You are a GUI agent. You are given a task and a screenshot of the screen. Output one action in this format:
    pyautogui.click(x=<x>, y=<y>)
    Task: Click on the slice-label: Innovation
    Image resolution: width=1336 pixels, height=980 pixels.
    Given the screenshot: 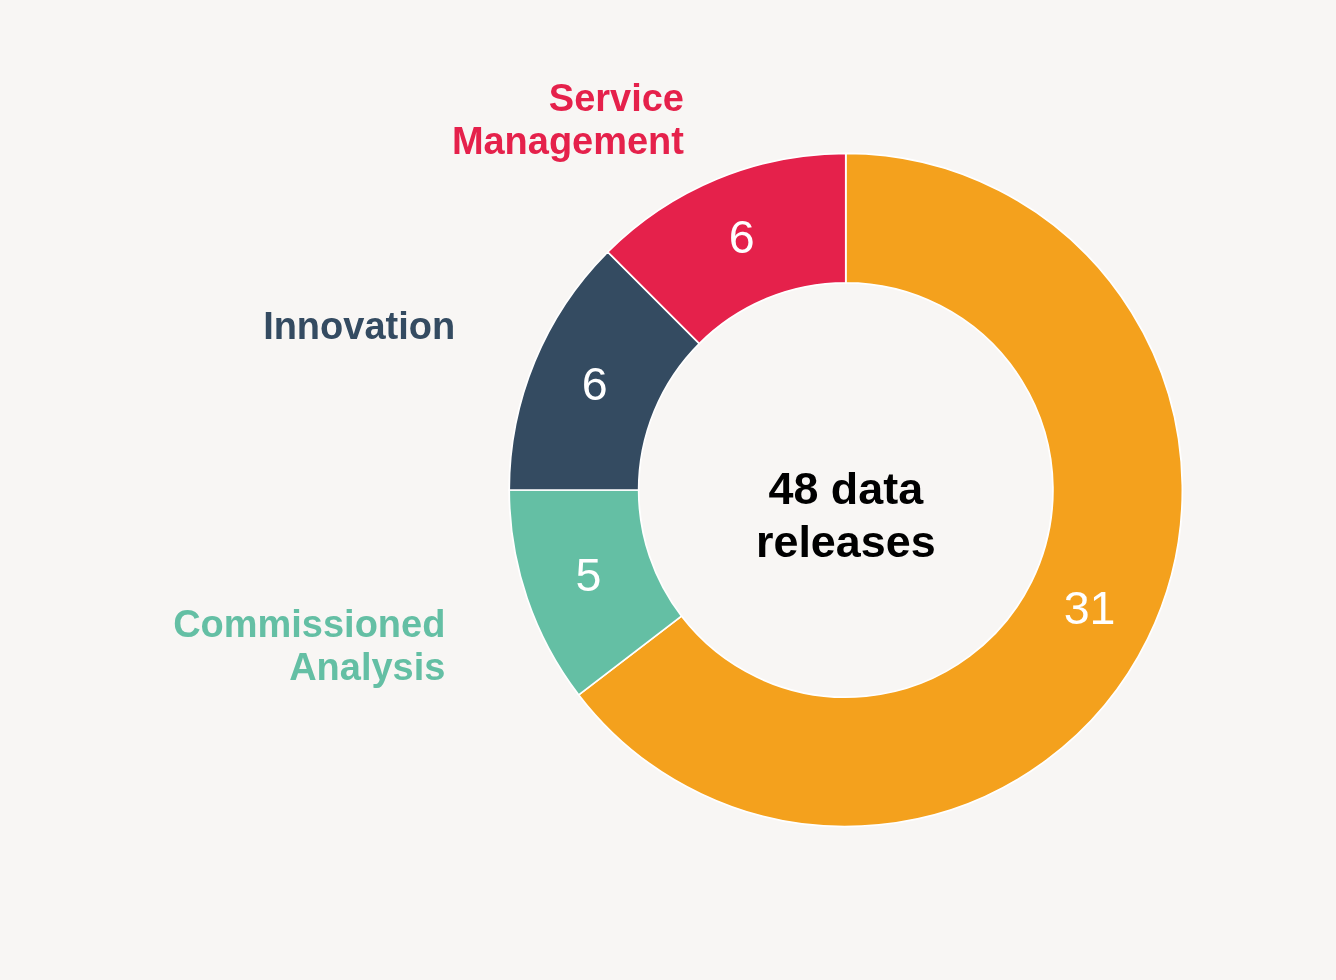 What is the action you would take?
    pyautogui.click(x=359, y=326)
    